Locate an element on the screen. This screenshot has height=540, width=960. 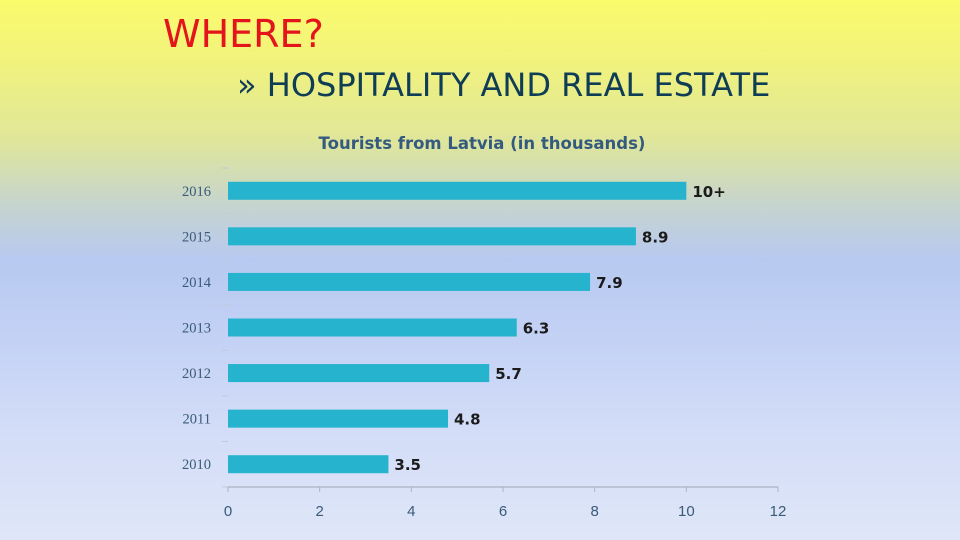
x-tick-label: 4 is located at coordinates (411, 511).